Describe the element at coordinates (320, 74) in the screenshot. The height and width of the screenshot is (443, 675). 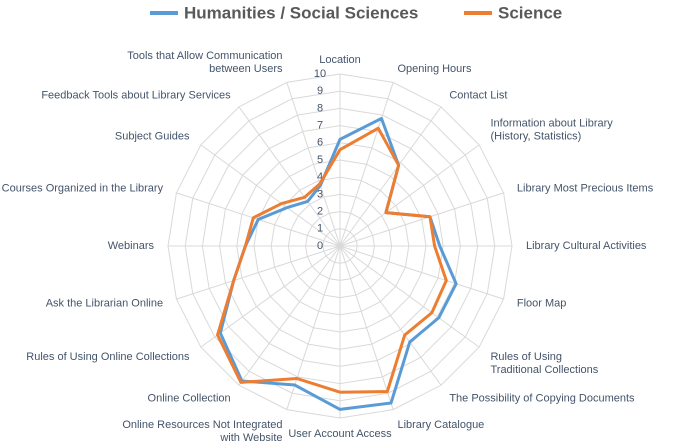
I see `r-tick-label: 10` at that location.